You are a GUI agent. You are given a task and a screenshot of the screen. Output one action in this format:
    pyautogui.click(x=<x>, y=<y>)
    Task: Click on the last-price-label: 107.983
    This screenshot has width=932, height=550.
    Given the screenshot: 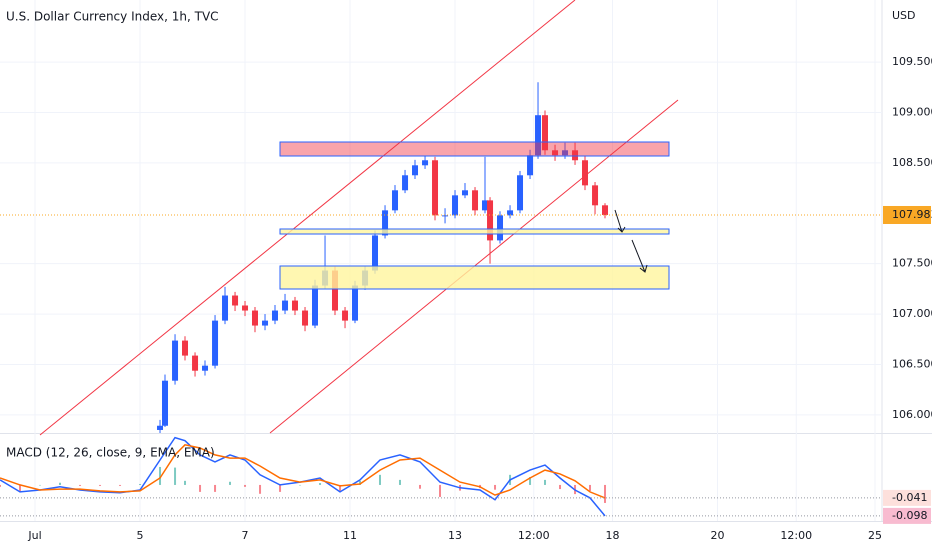 What is the action you would take?
    pyautogui.click(x=912, y=214)
    